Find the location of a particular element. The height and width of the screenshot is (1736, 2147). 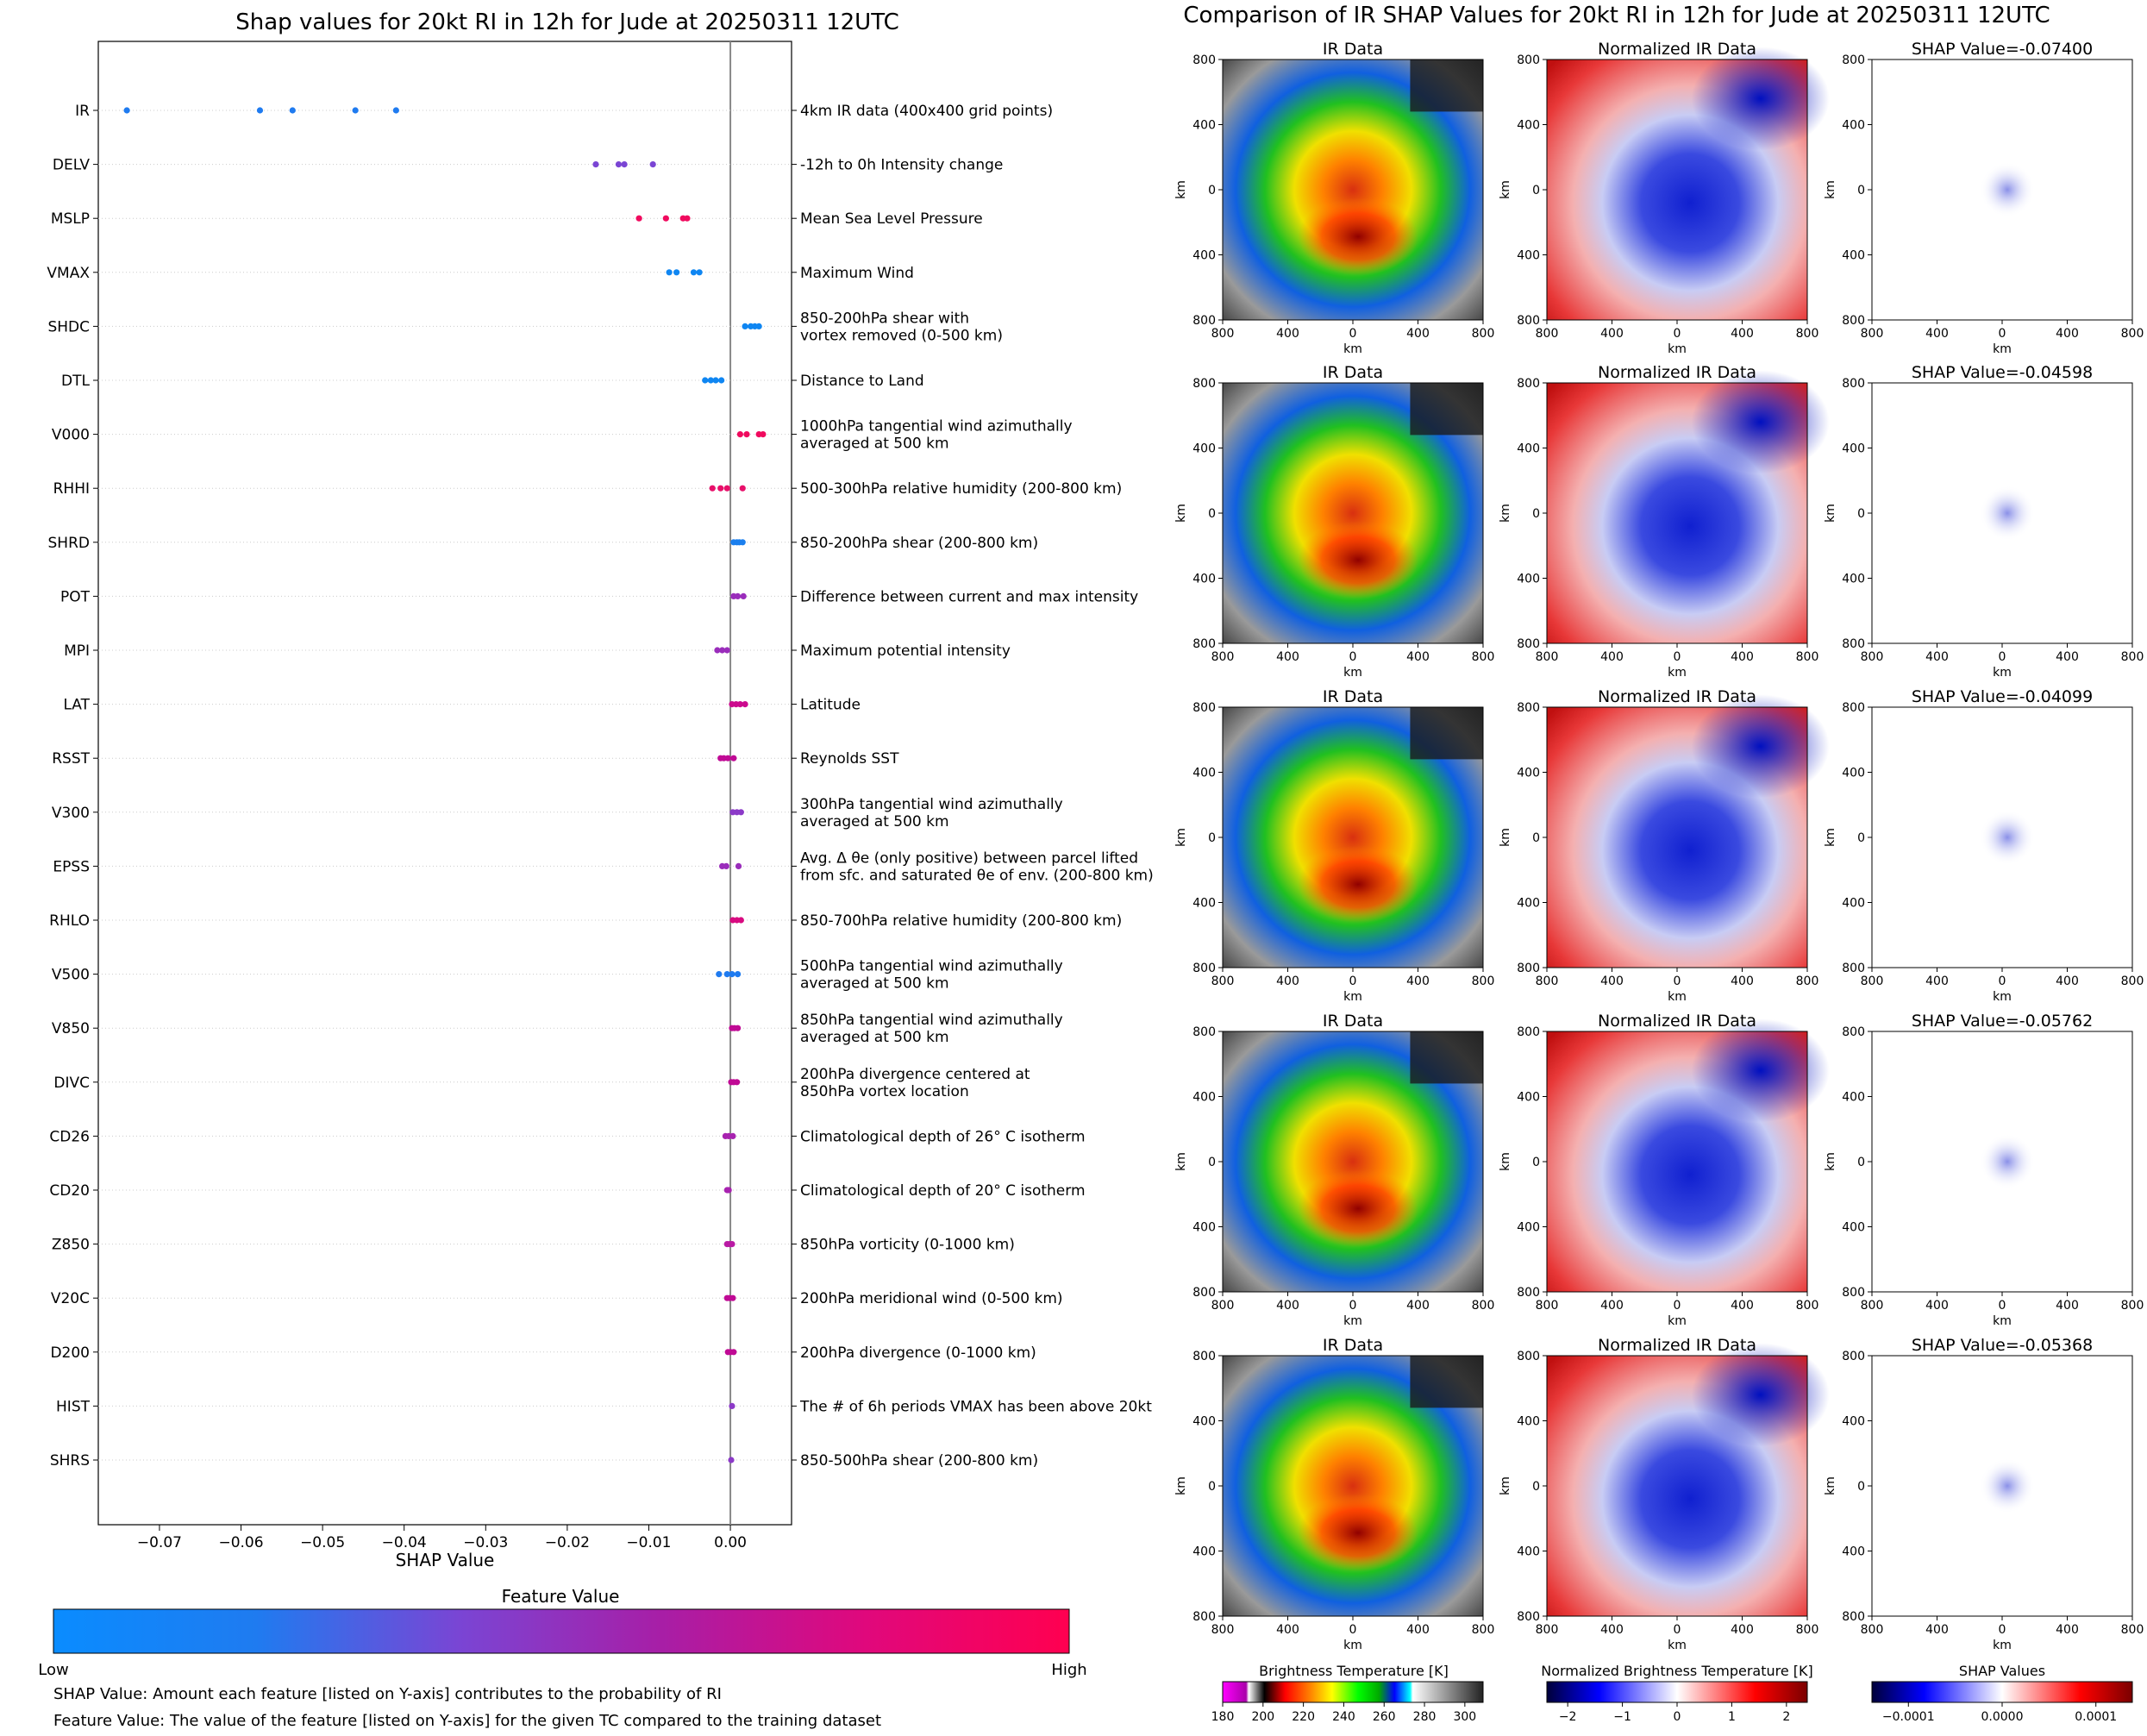

feature-description: 200hPa divergence centered at is located at coordinates (915, 1074).